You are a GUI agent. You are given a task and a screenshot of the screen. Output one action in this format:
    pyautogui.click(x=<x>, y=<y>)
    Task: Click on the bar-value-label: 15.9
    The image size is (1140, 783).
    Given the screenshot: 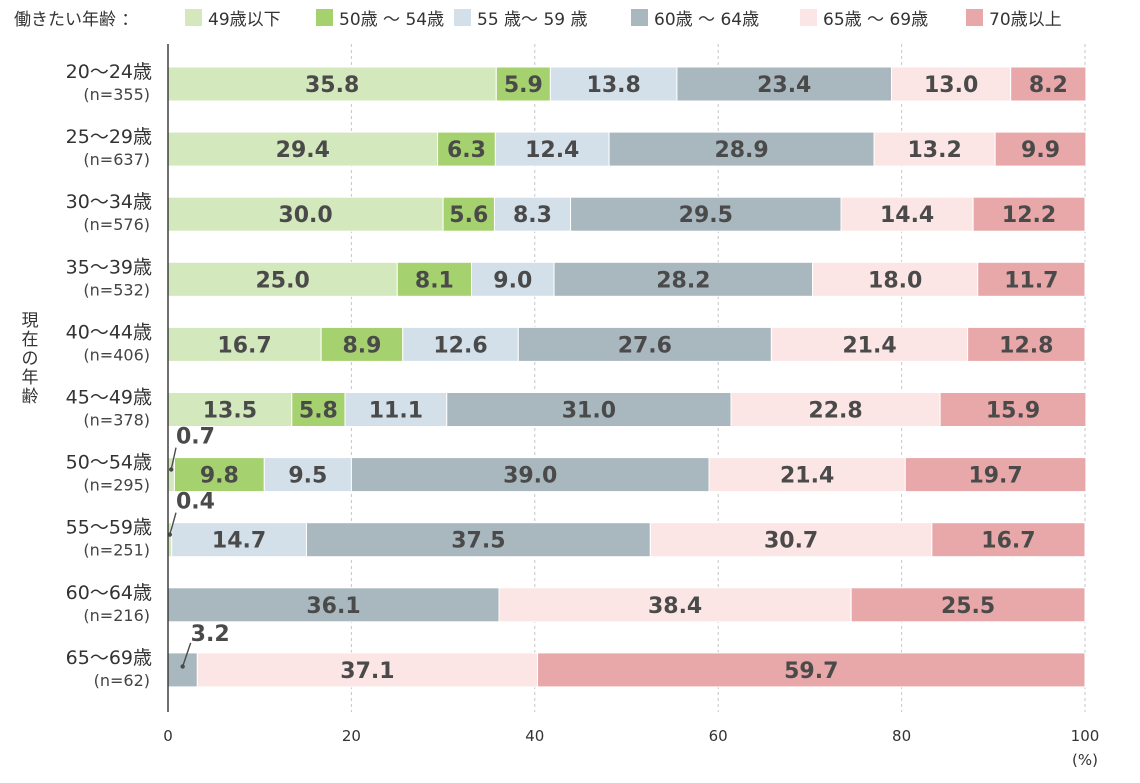 What is the action you would take?
    pyautogui.click(x=1013, y=411)
    